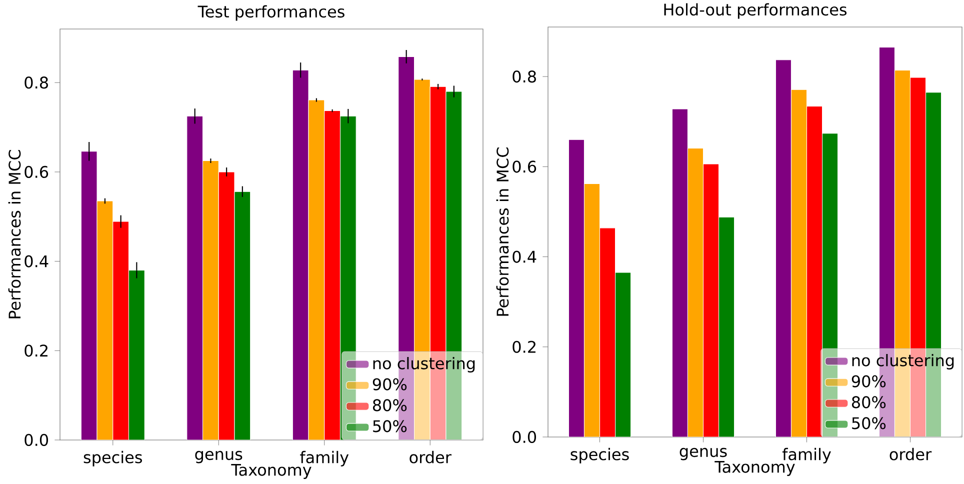  I want to click on chart-title: Hold-out performances, so click(755, 11).